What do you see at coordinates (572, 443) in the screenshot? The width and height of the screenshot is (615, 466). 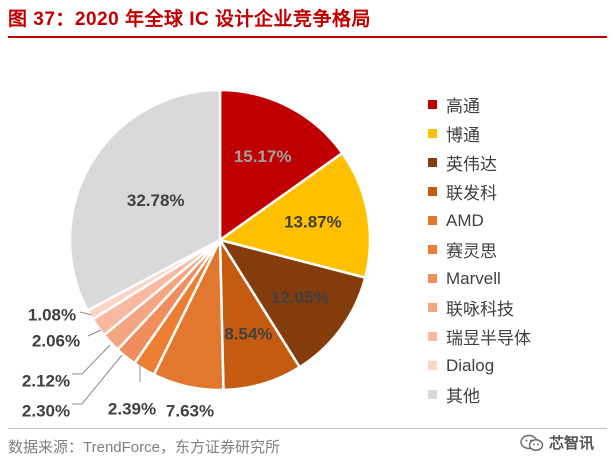 I see `watermark-text: 芯智讯` at bounding box center [572, 443].